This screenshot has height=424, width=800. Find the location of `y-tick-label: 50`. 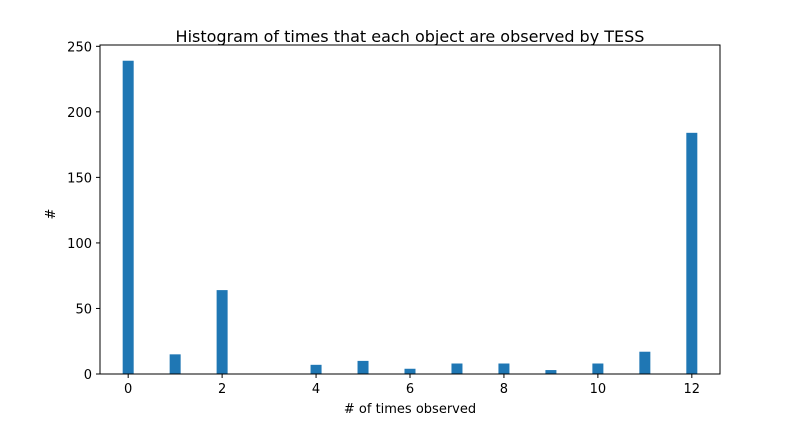

y-tick-label: 50 is located at coordinates (83, 309).